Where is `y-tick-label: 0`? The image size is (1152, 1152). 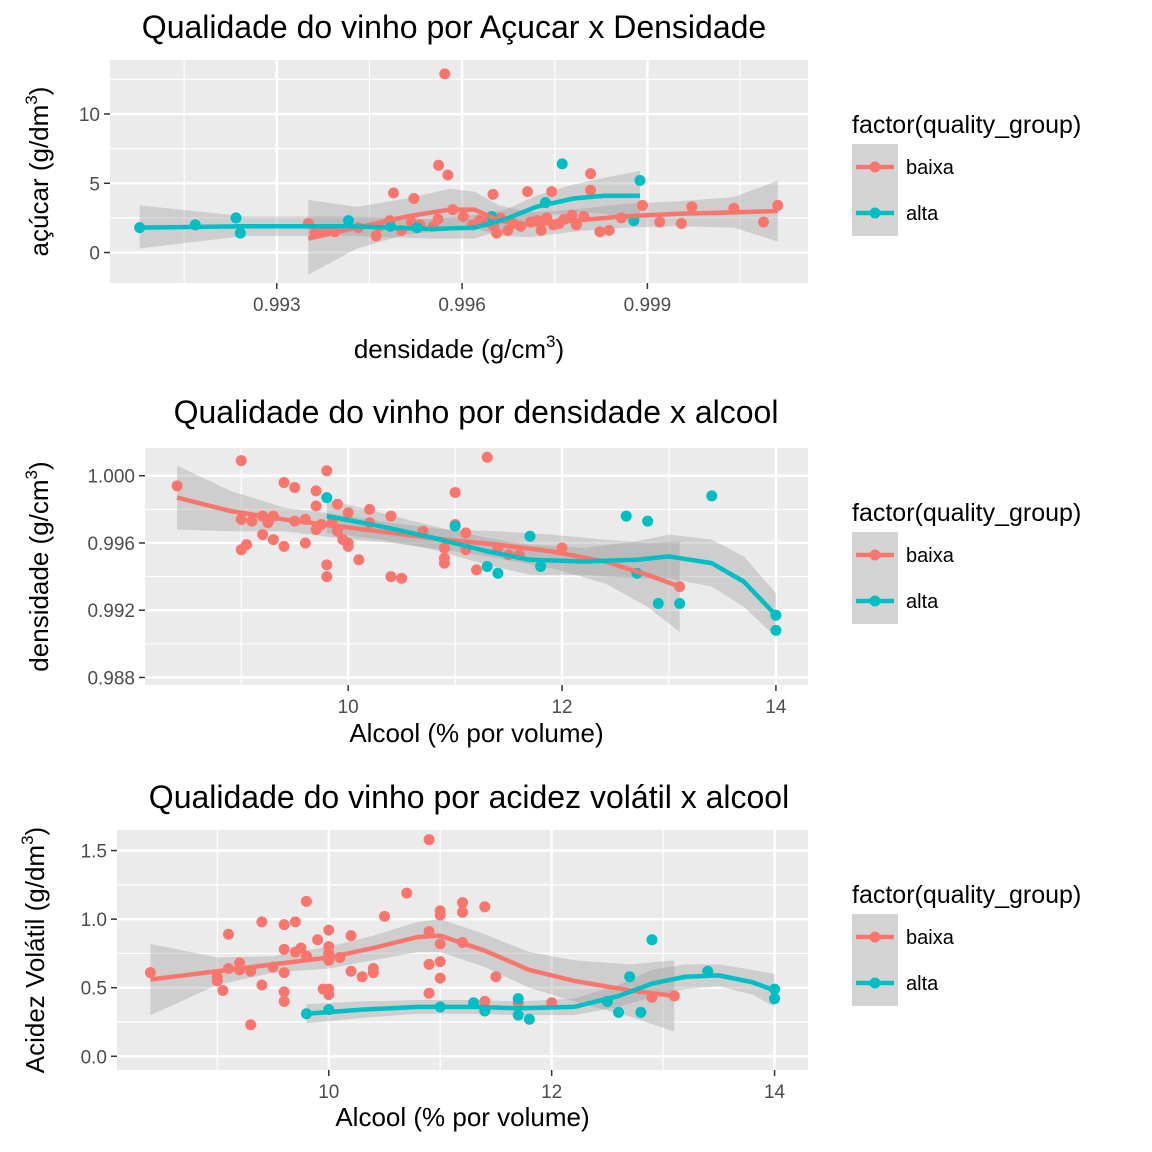 y-tick-label: 0 is located at coordinates (94, 254).